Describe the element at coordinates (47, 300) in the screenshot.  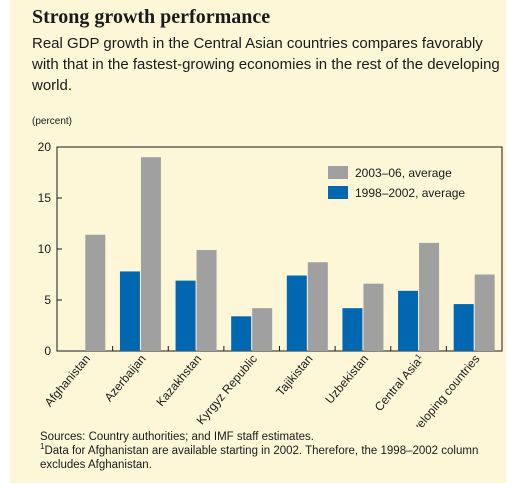
I see `y-tick-label: 5` at that location.